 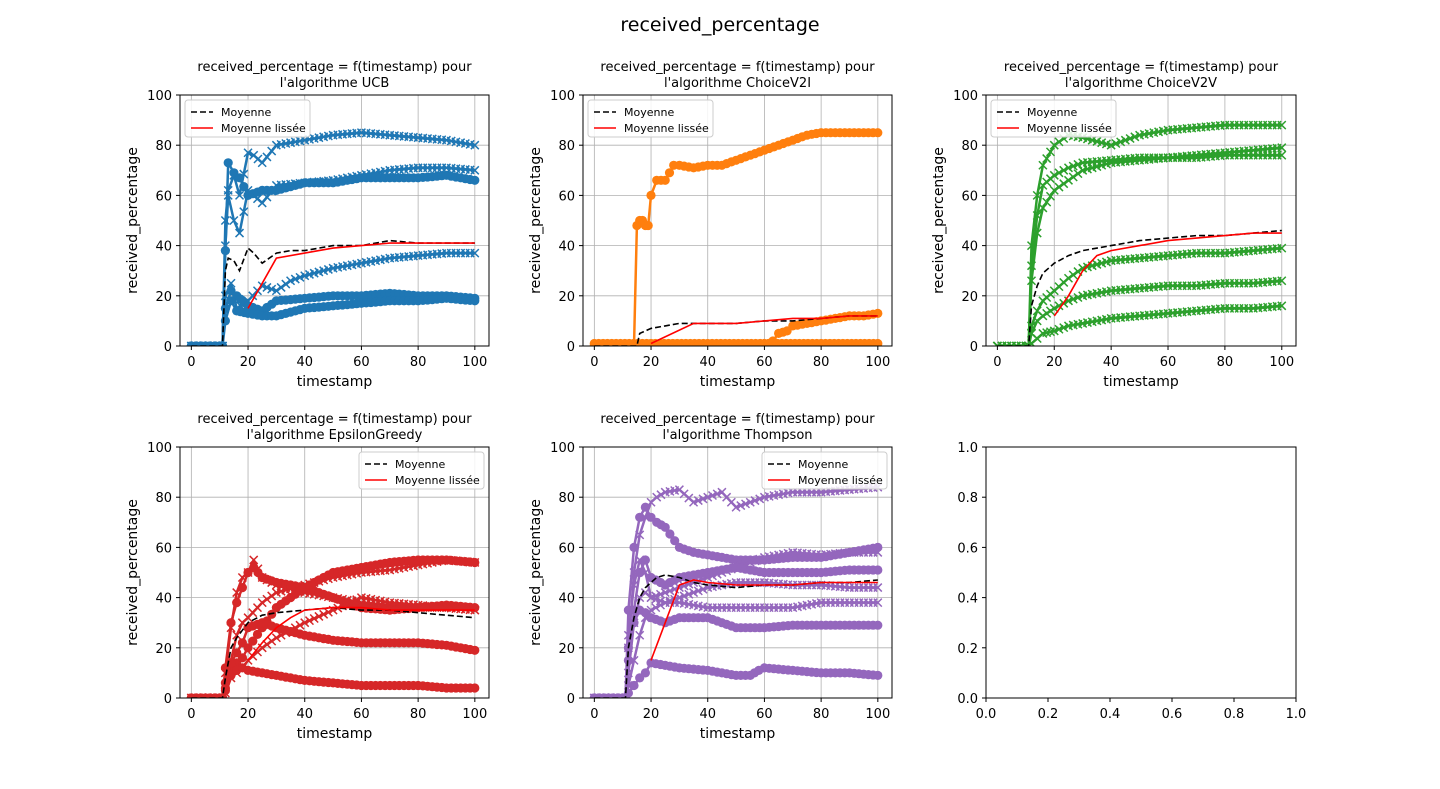 I want to click on legend-mean-label: Moyenne, so click(x=1052, y=112).